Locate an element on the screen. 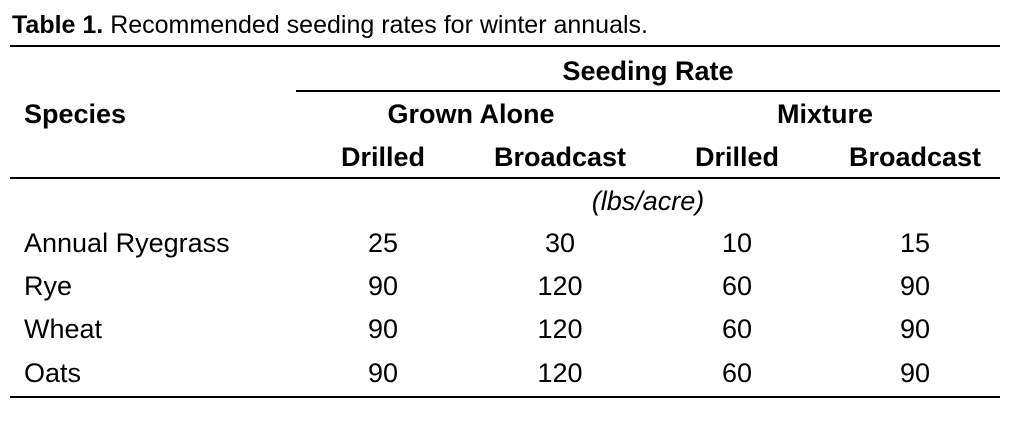 The height and width of the screenshot is (430, 1024). header-bottom-rule is located at coordinates (505, 178).